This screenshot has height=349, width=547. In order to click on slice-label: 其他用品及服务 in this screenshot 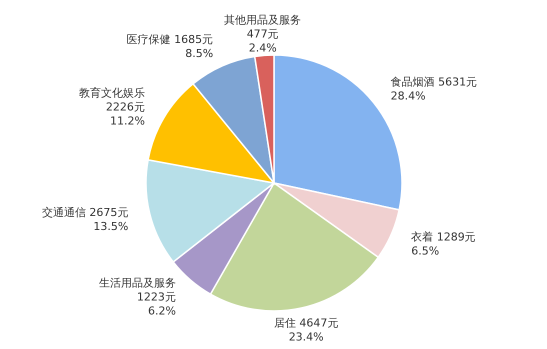, I will do `click(263, 19)`.